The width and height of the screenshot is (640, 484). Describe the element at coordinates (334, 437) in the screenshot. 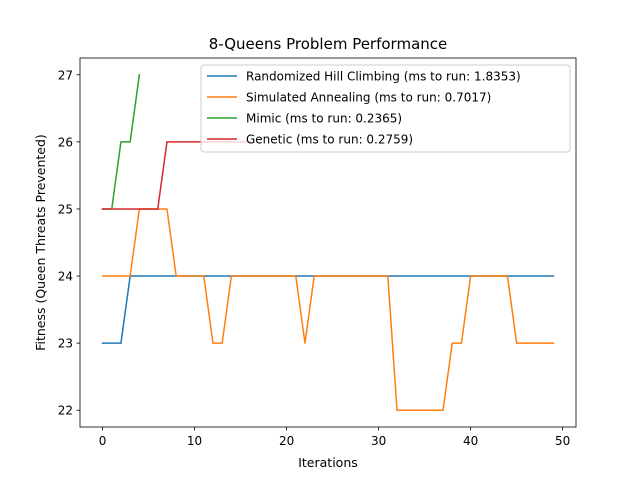

I see `x-axis-ticks: 0 10 20 30 40 50` at that location.